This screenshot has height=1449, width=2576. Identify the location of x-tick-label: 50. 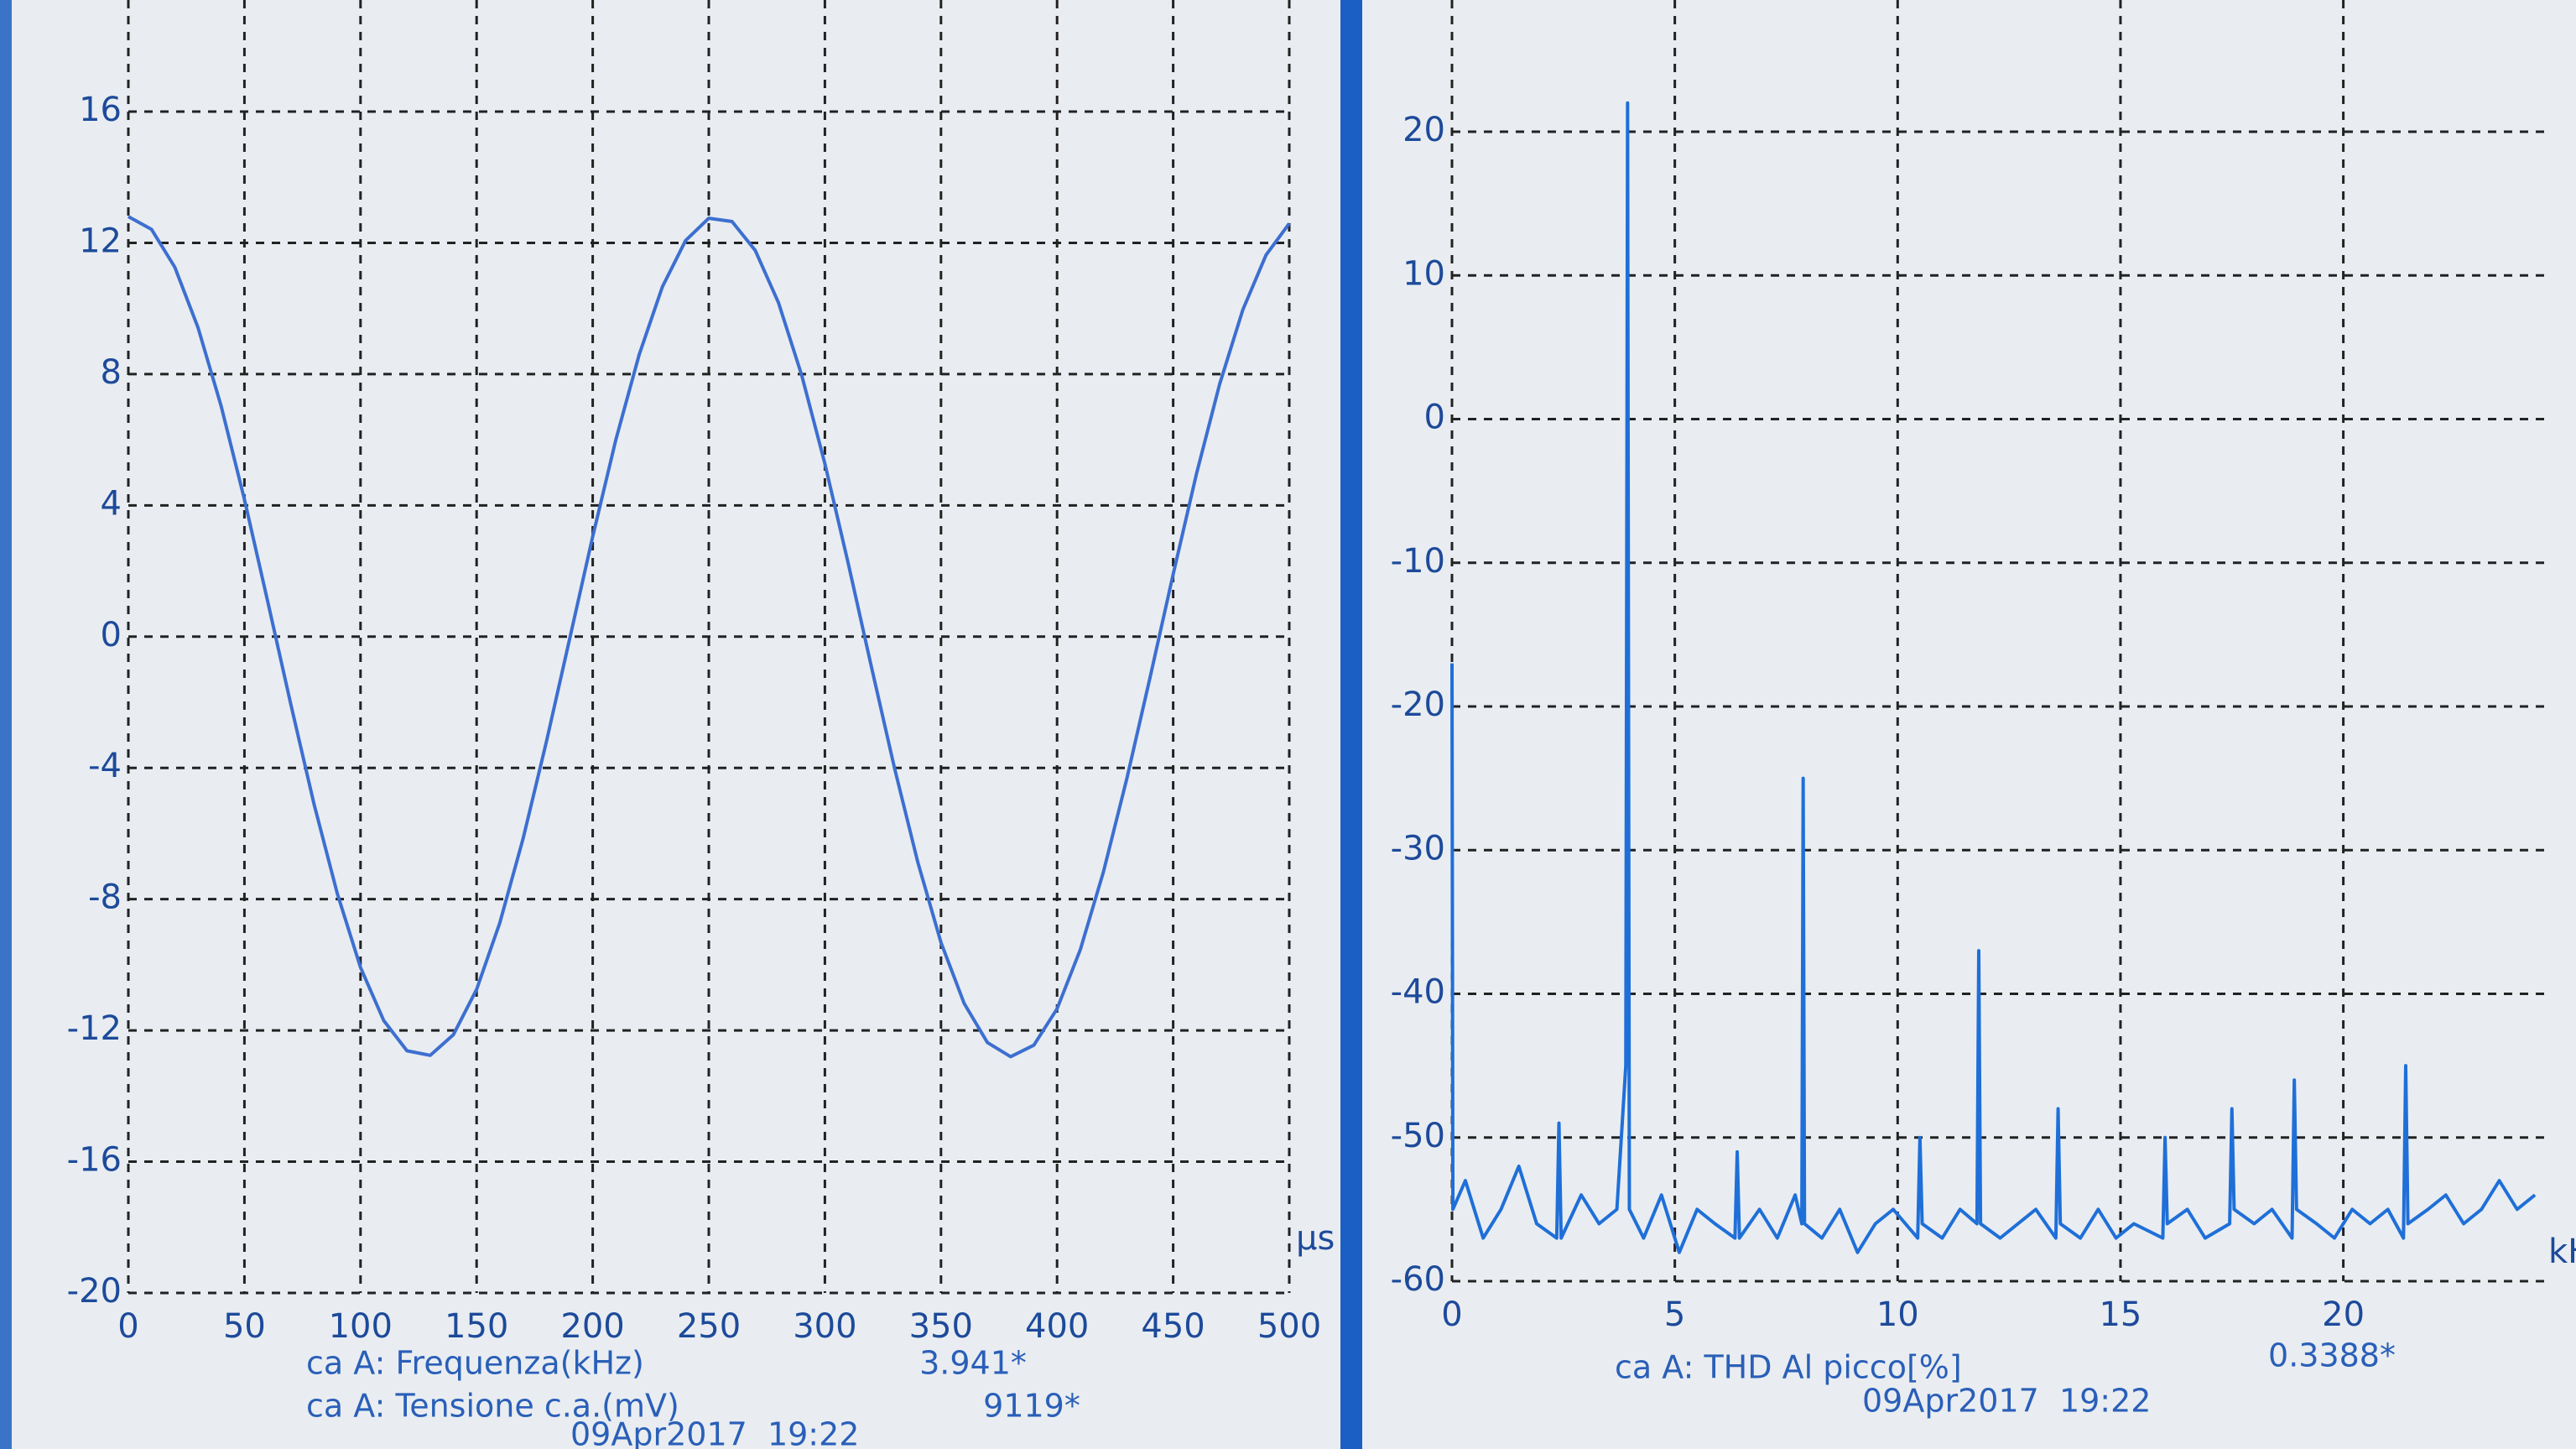
(244, 1326).